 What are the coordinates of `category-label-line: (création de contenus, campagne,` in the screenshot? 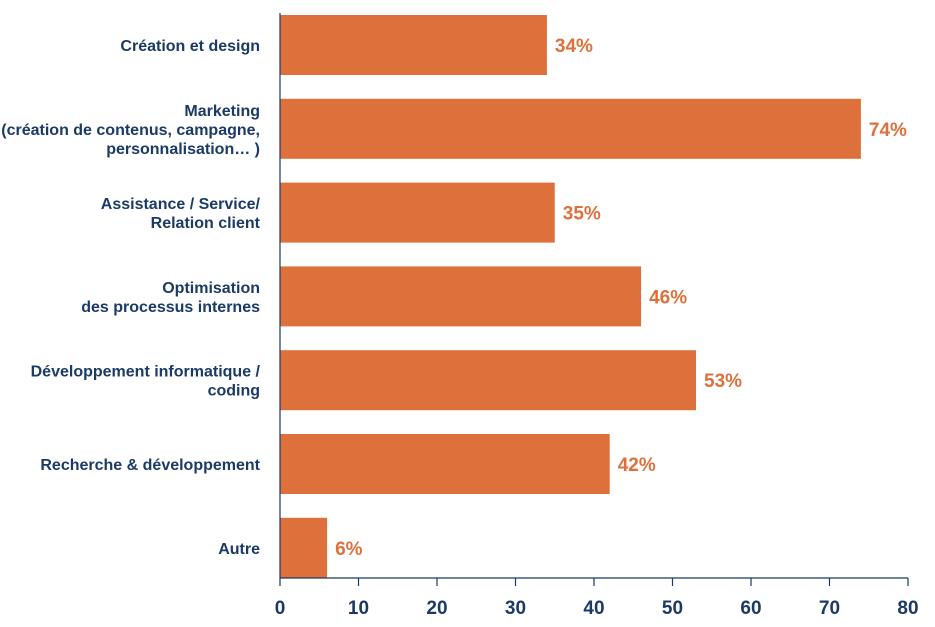 It's located at (130, 130).